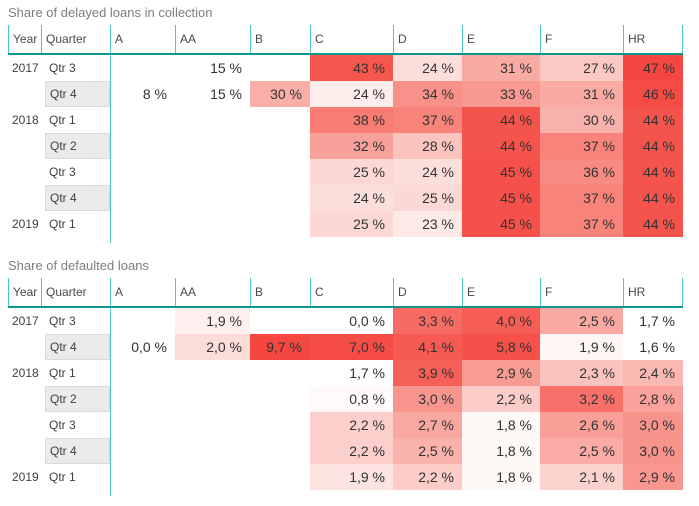 This screenshot has height=506, width=699. What do you see at coordinates (427, 39) in the screenshot?
I see `column-header-d: D` at bounding box center [427, 39].